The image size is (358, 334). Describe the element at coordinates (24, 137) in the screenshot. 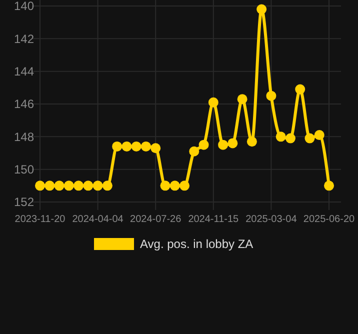

I see `y-tick-label: 148` at that location.